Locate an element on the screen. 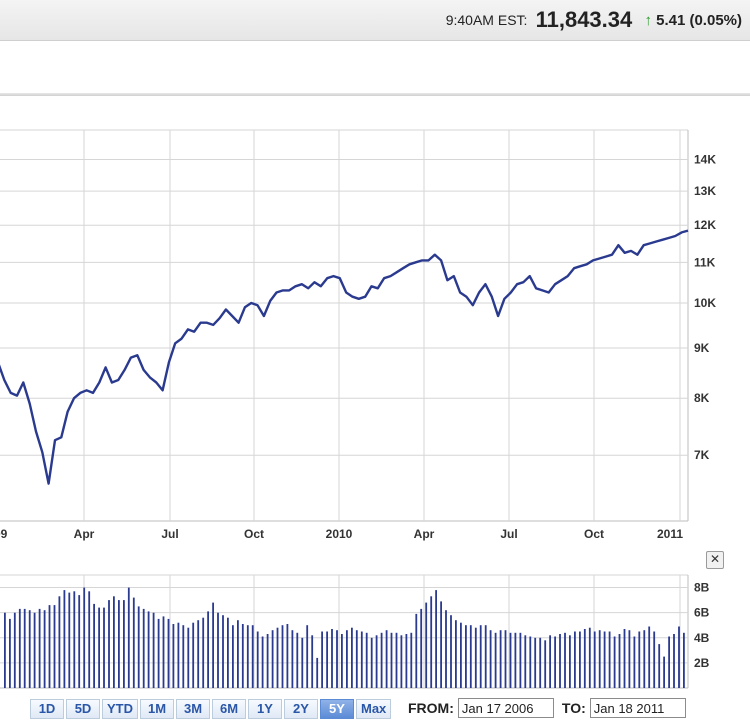 This screenshot has height=724, width=750. range-button-2y: 2Y is located at coordinates (301, 709).